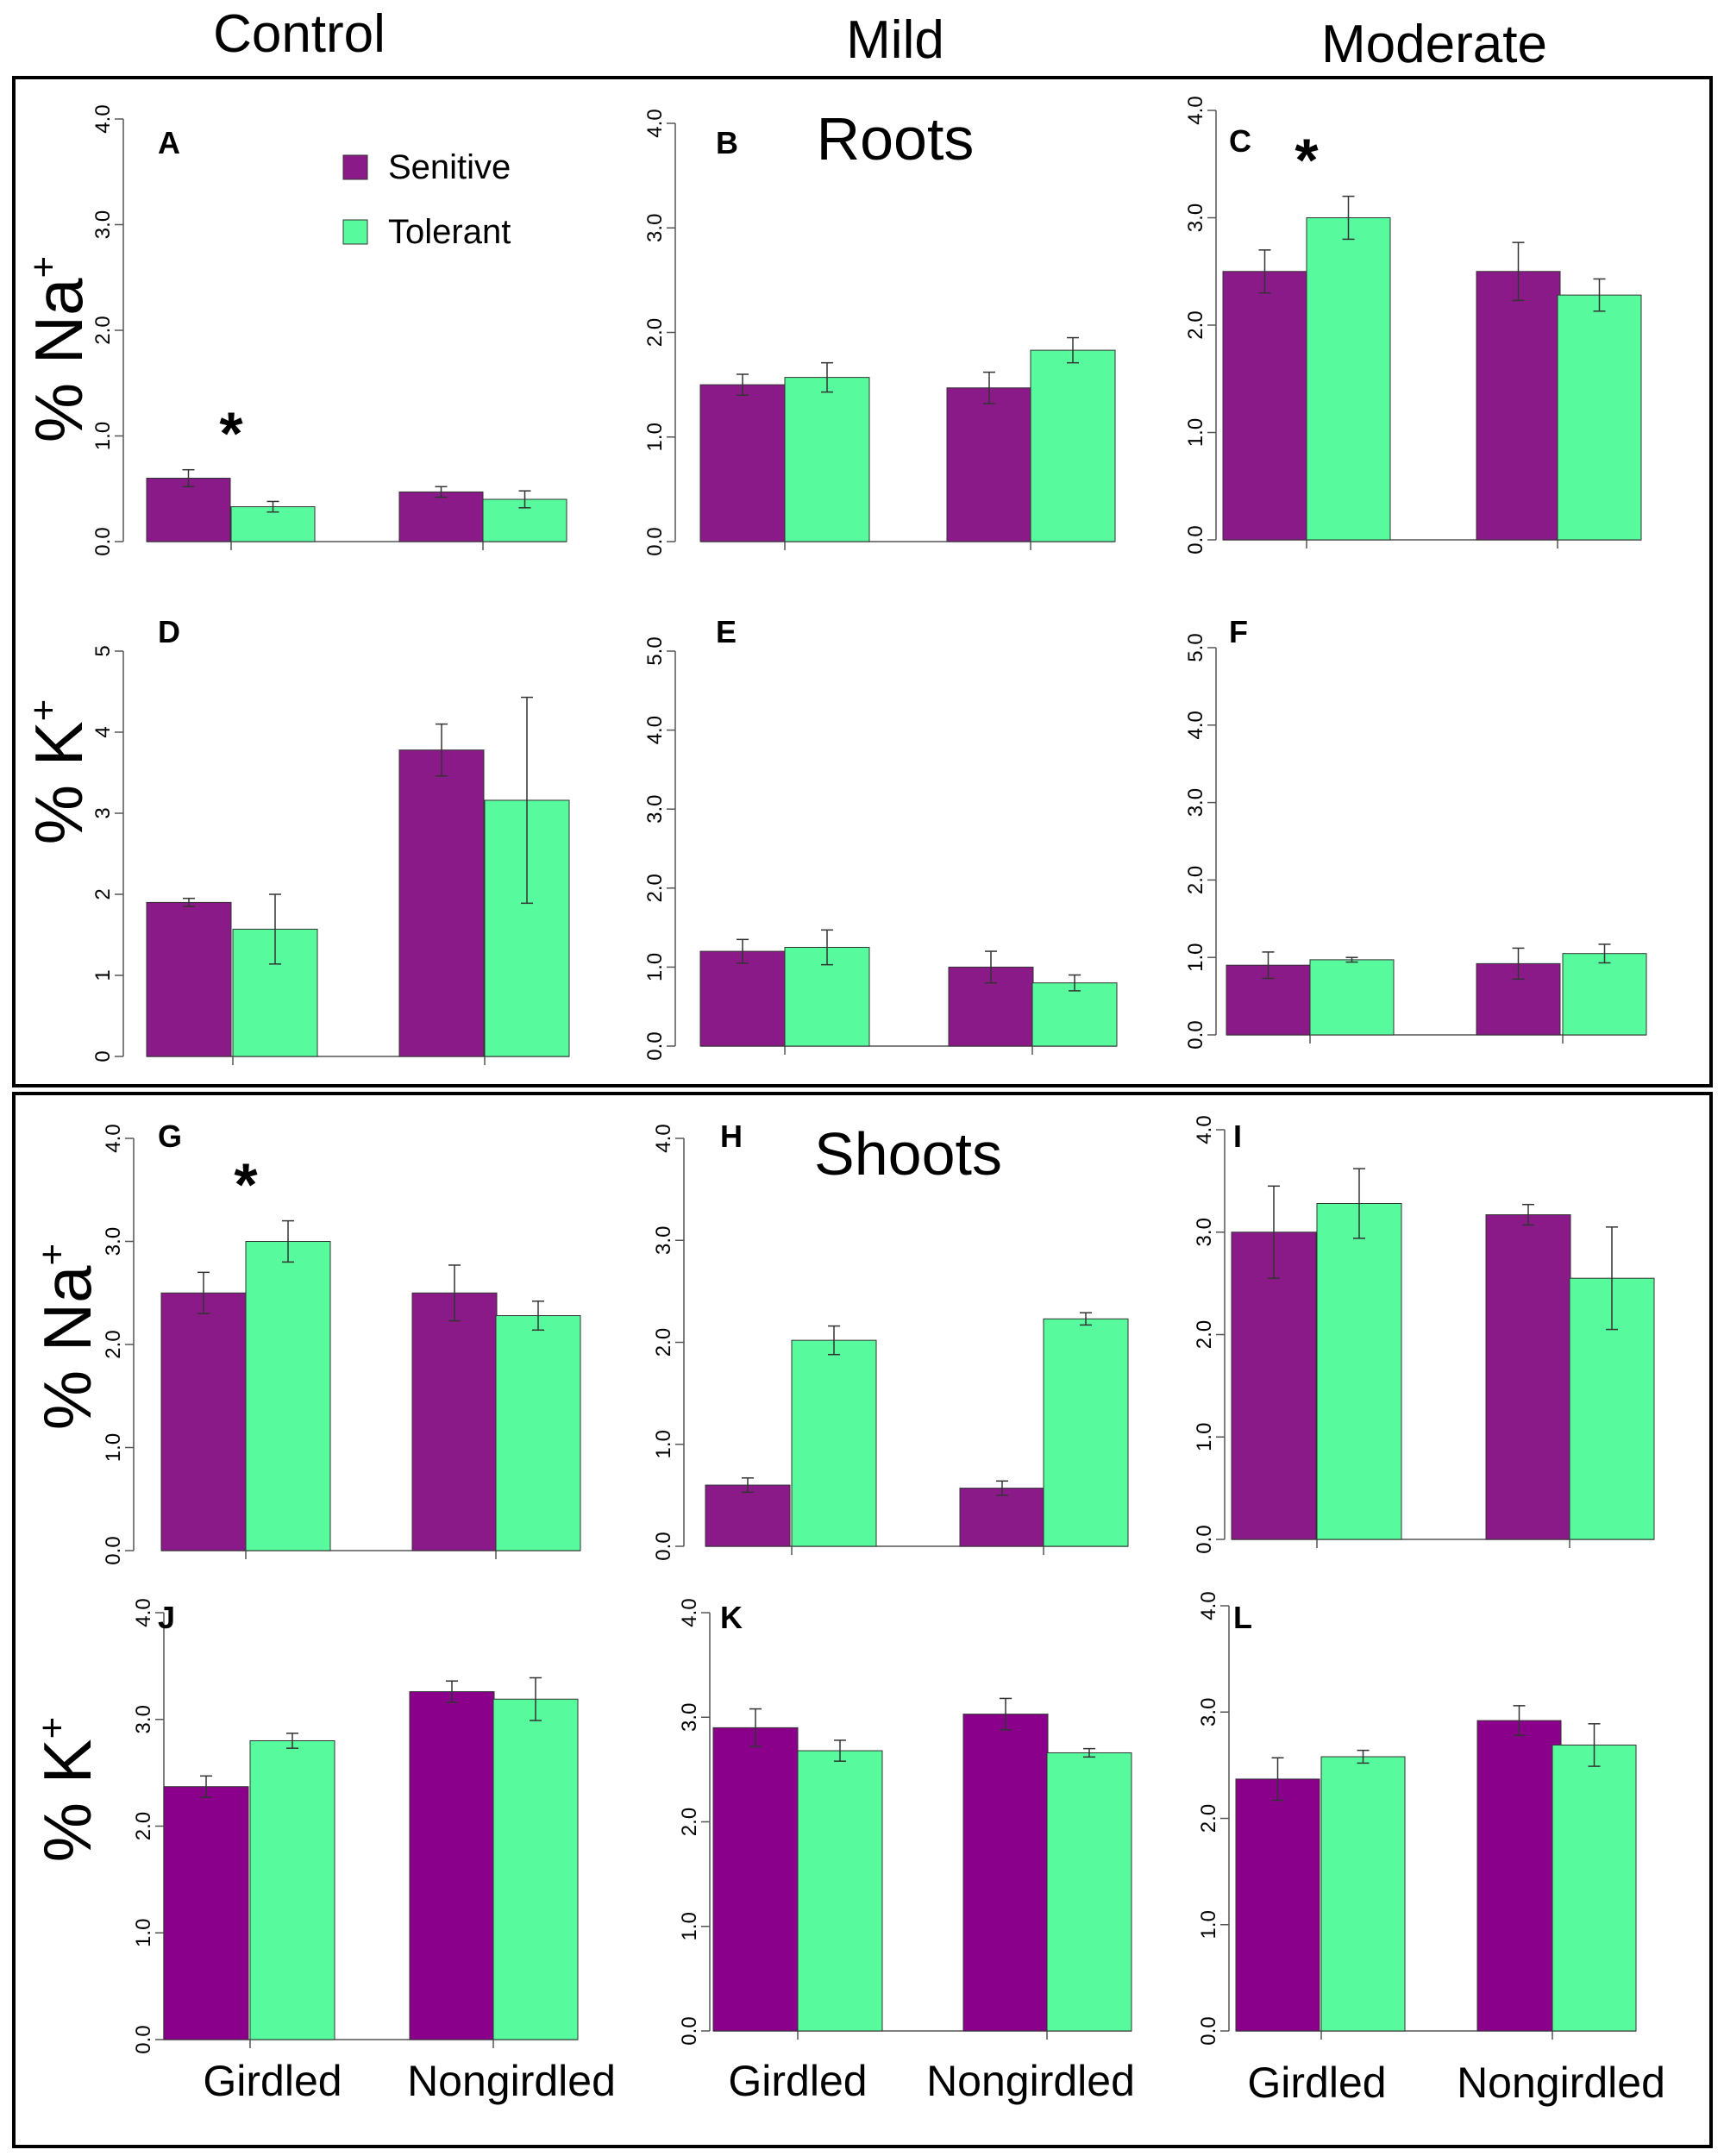 The image size is (1724, 2156). Describe the element at coordinates (743, 463) in the screenshot. I see `bar-B-sensitive-girdled` at that location.